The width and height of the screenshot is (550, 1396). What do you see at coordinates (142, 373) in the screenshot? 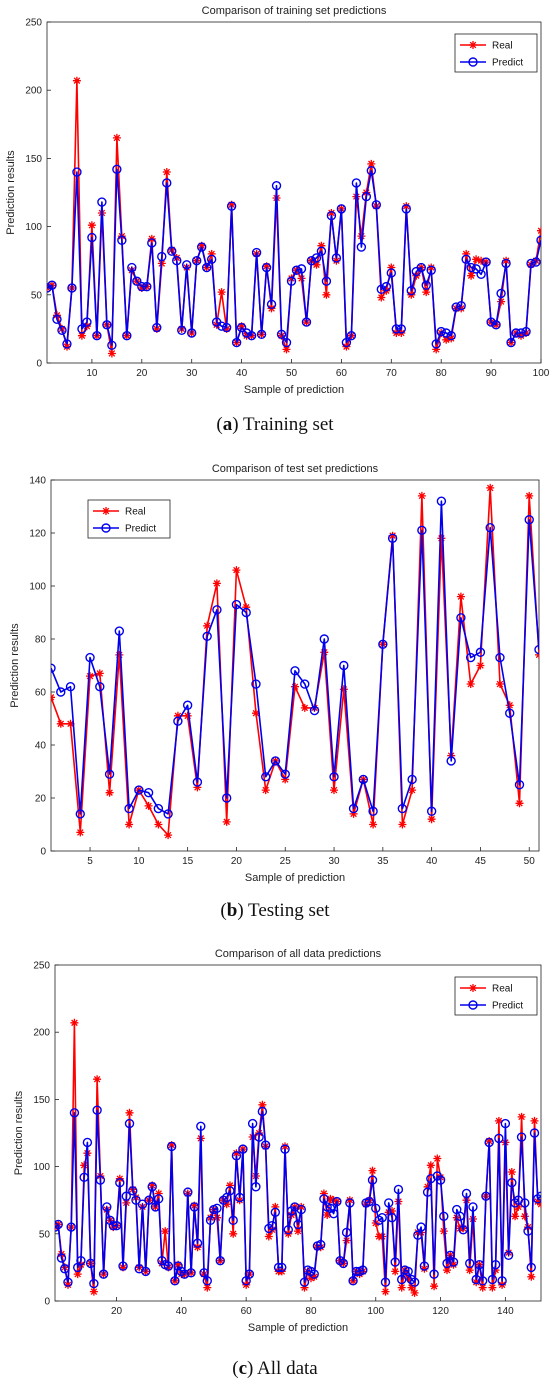
I see `x-tick-label: 20` at bounding box center [142, 373].